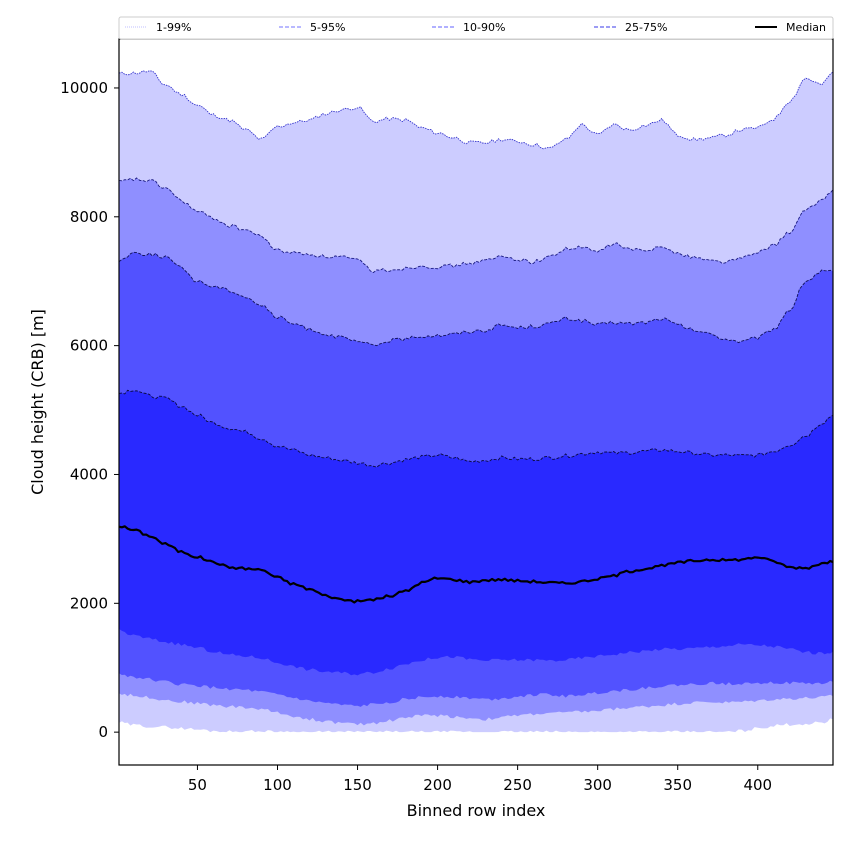 Image resolution: width=850 pixels, height=850 pixels. What do you see at coordinates (476, 110) in the screenshot?
I see `band-upper-edge-1-99%` at bounding box center [476, 110].